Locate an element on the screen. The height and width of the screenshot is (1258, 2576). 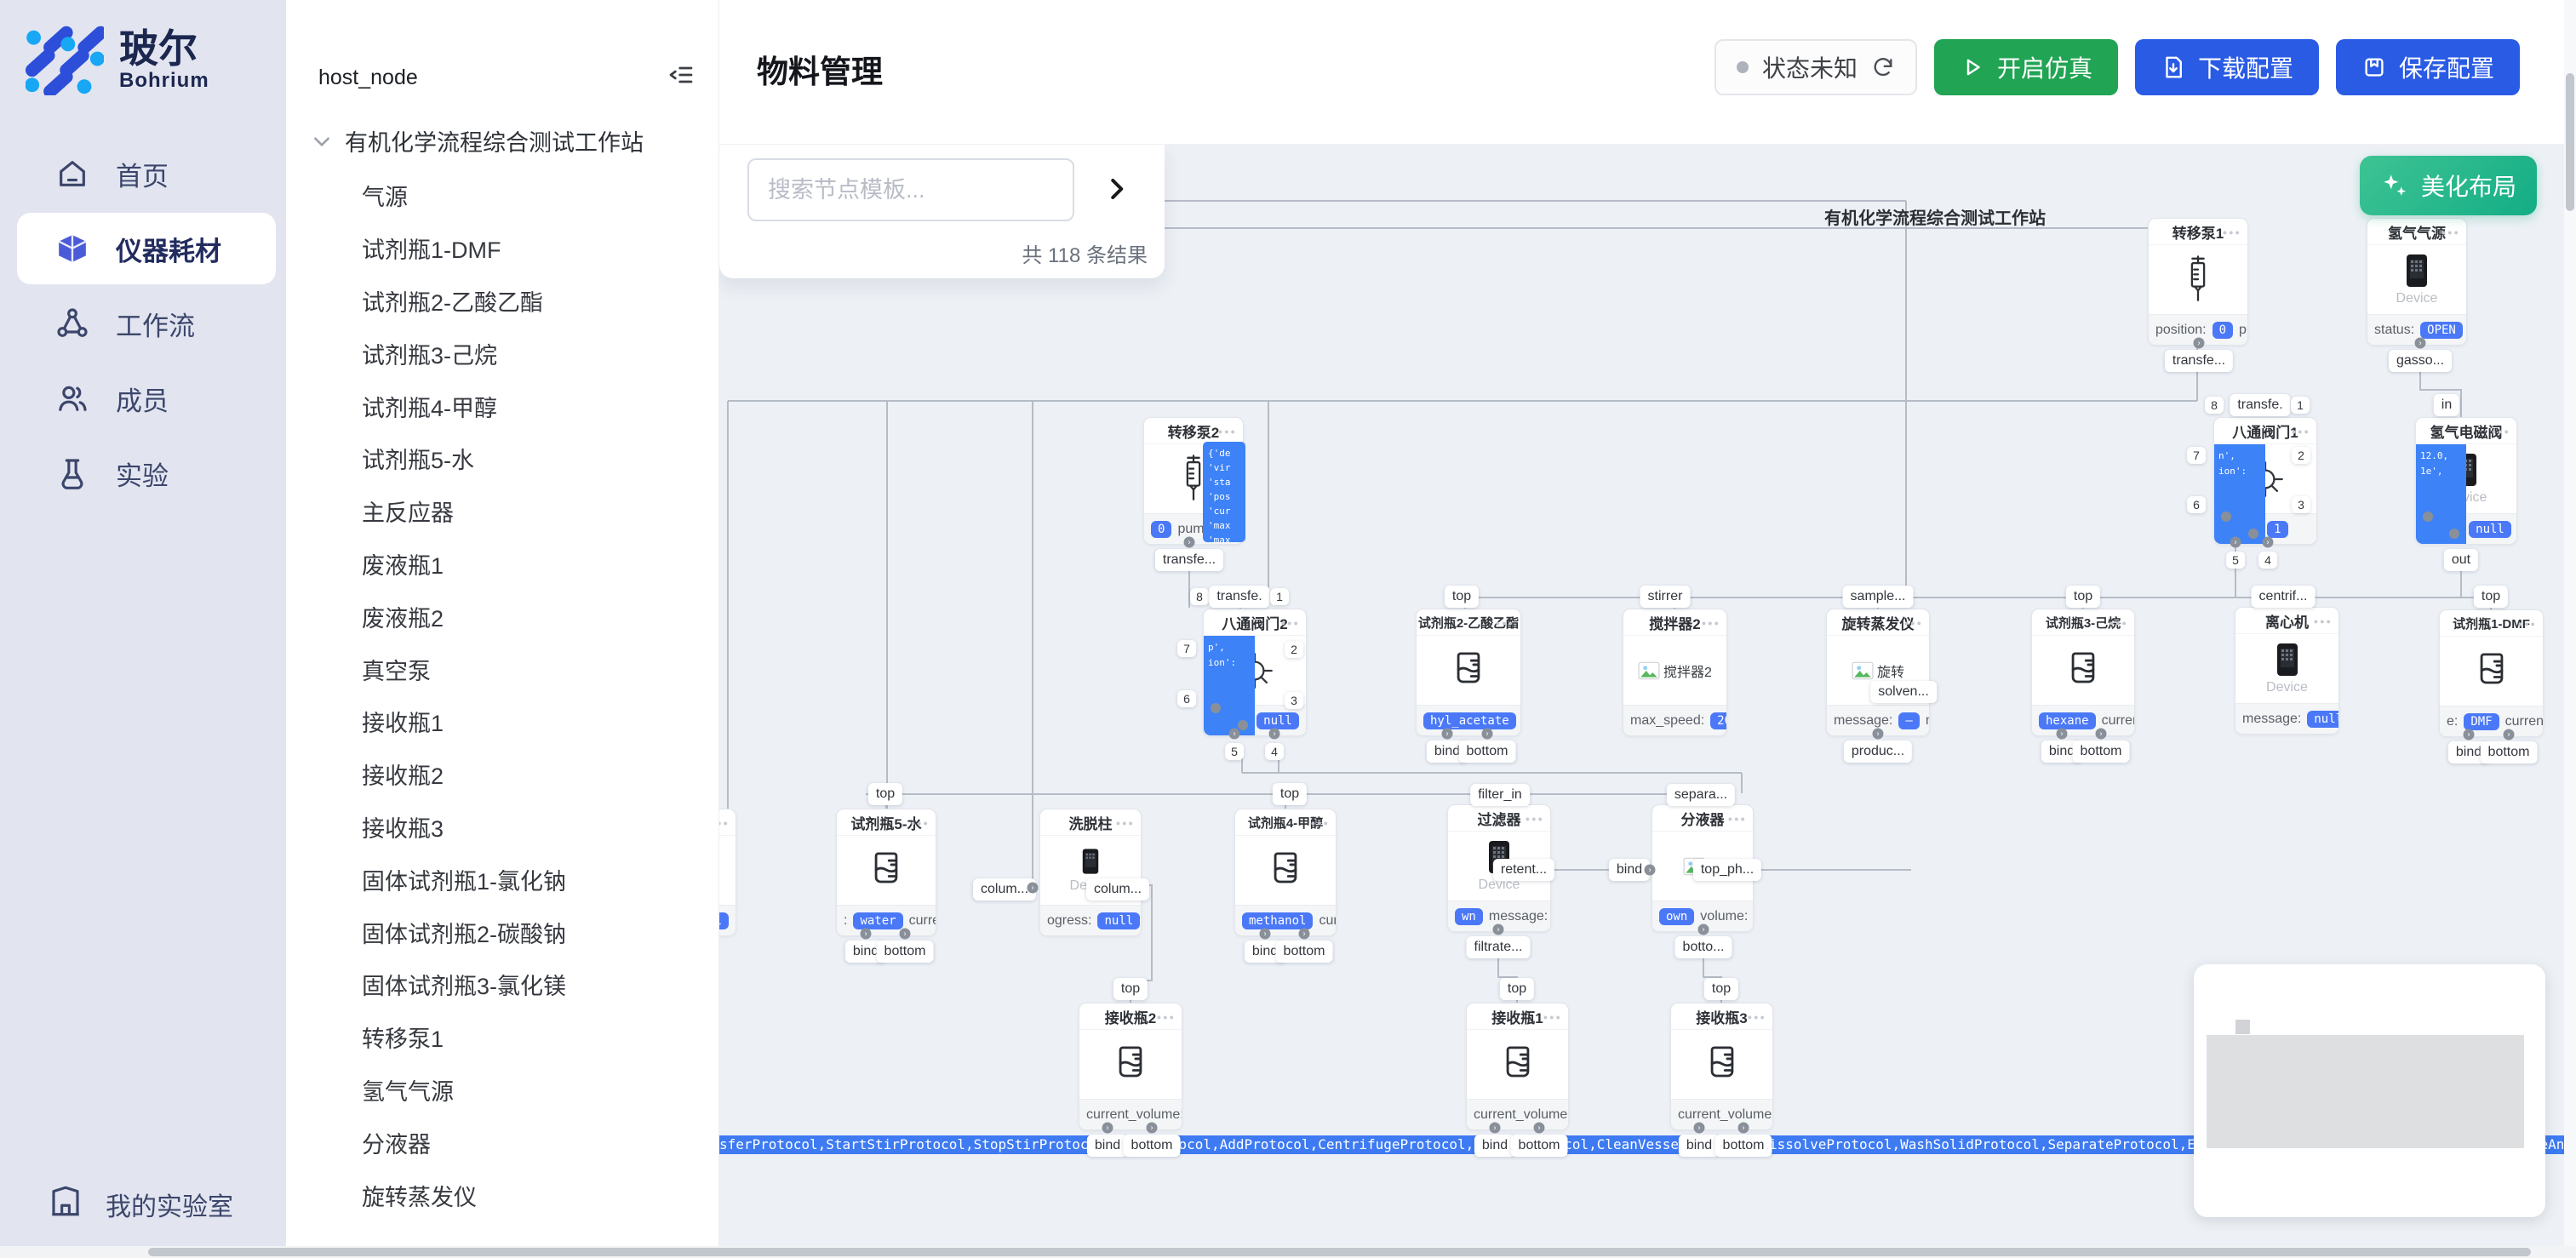
download-config-button: 下载配置 is located at coordinates (2227, 67).